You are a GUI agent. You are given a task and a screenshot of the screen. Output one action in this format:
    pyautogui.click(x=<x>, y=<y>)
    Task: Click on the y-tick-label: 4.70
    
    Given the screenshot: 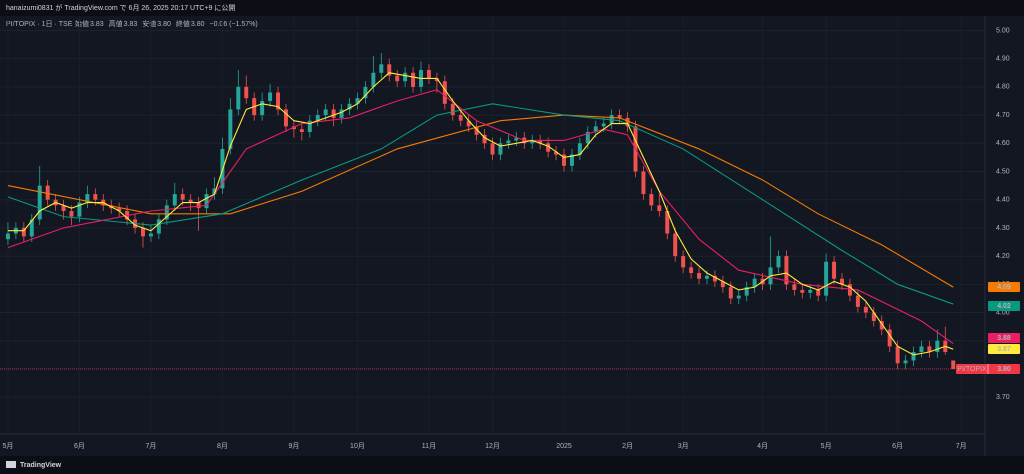 What is the action you would take?
    pyautogui.click(x=1003, y=115)
    